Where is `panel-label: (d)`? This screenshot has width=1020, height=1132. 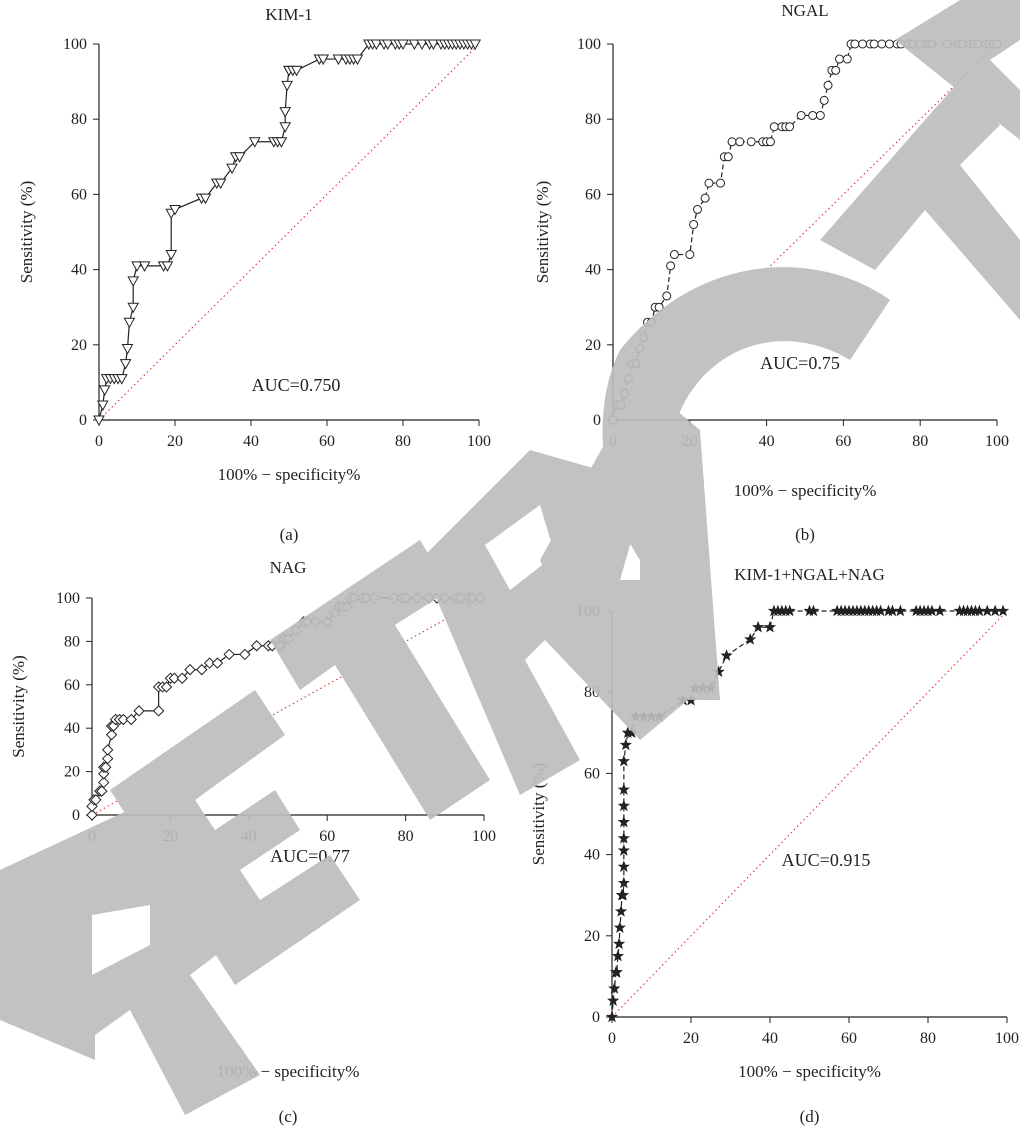
panel-label: (d) is located at coordinates (810, 1116).